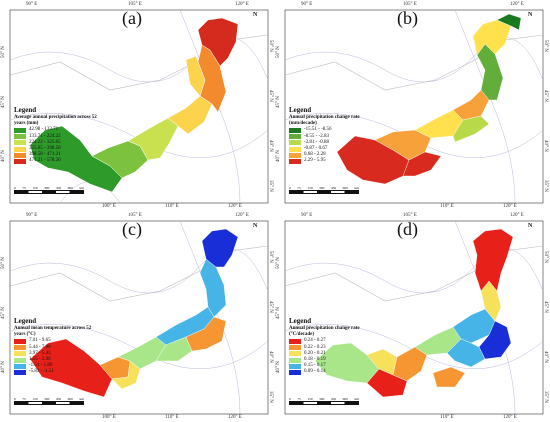 The height and width of the screenshot is (422, 550). Describe the element at coordinates (332, 137) in the screenshot. I see `legend-item: -8.55 - -2.83` at that location.